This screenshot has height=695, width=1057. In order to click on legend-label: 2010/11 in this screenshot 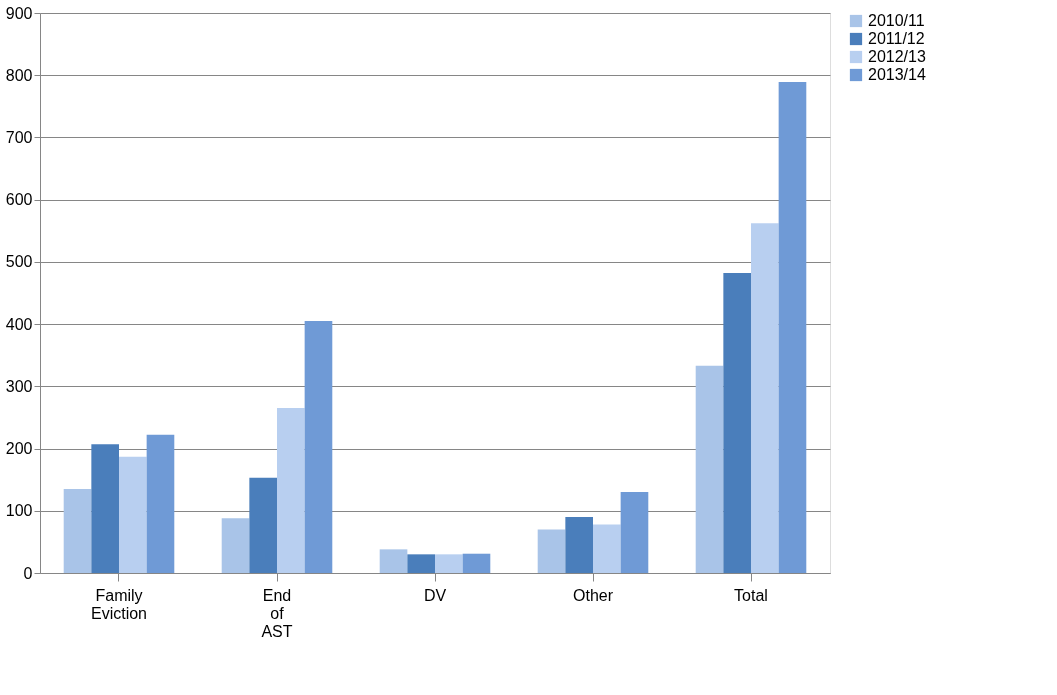, I will do `click(896, 20)`.